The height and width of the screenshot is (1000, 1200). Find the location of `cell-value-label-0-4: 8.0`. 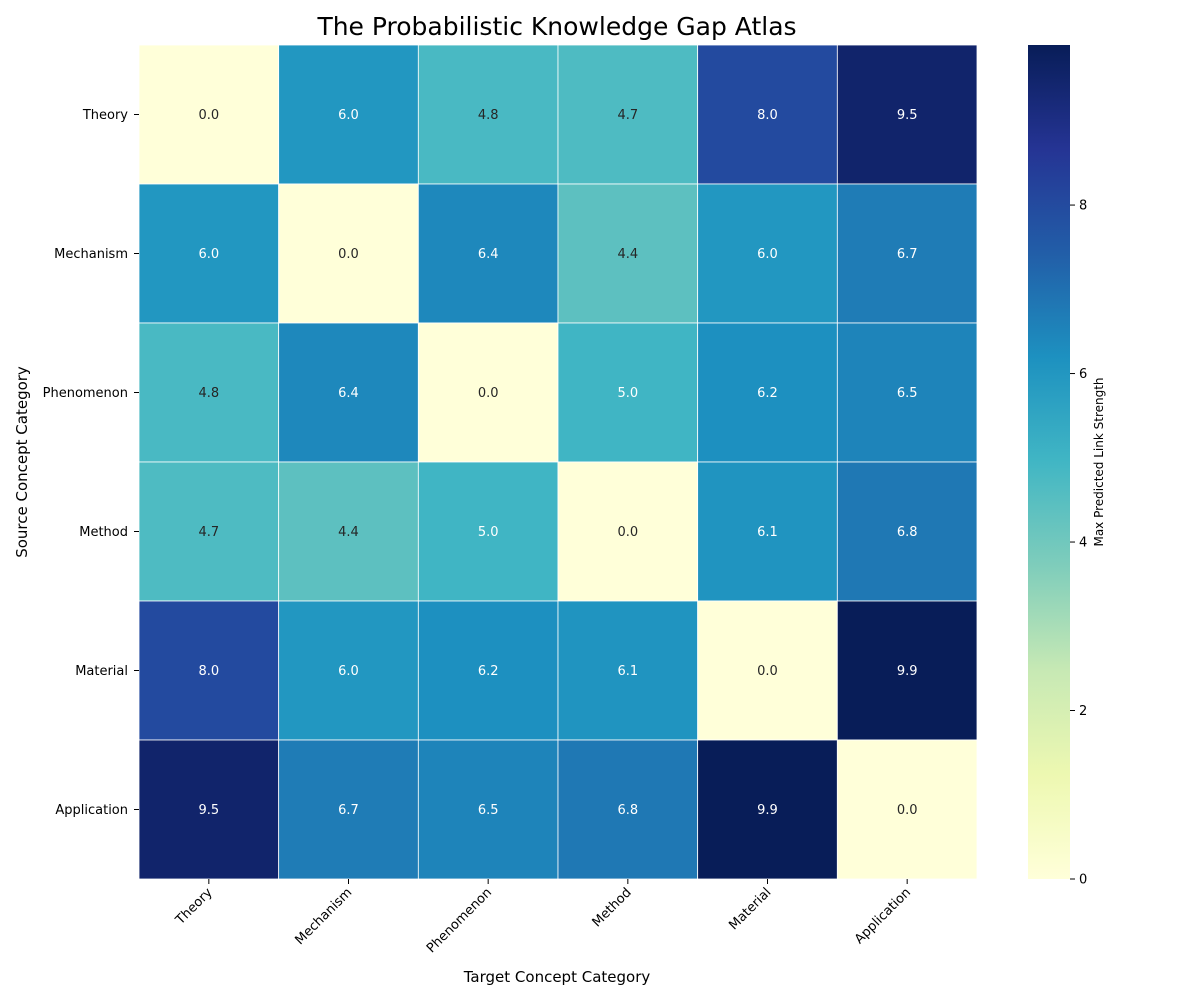

cell-value-label-0-4: 8.0 is located at coordinates (767, 115).